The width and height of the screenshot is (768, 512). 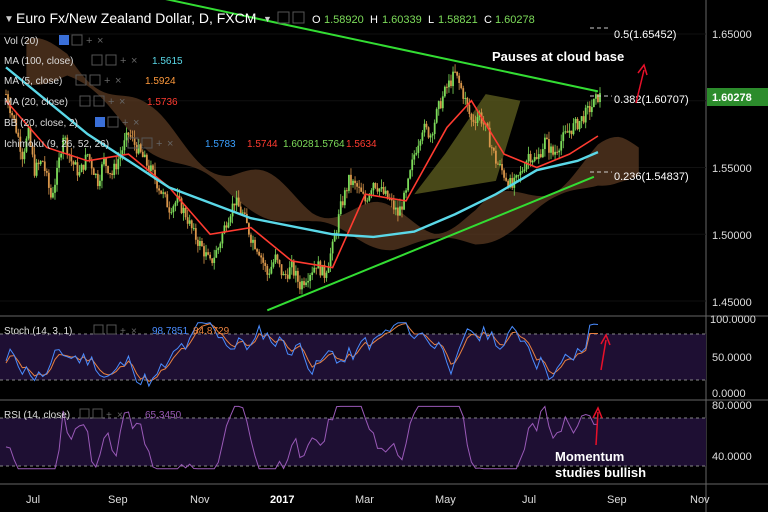 What do you see at coordinates (71, 122) in the screenshot?
I see `legend-row-bb: BB (20, close, 2) + ×` at bounding box center [71, 122].